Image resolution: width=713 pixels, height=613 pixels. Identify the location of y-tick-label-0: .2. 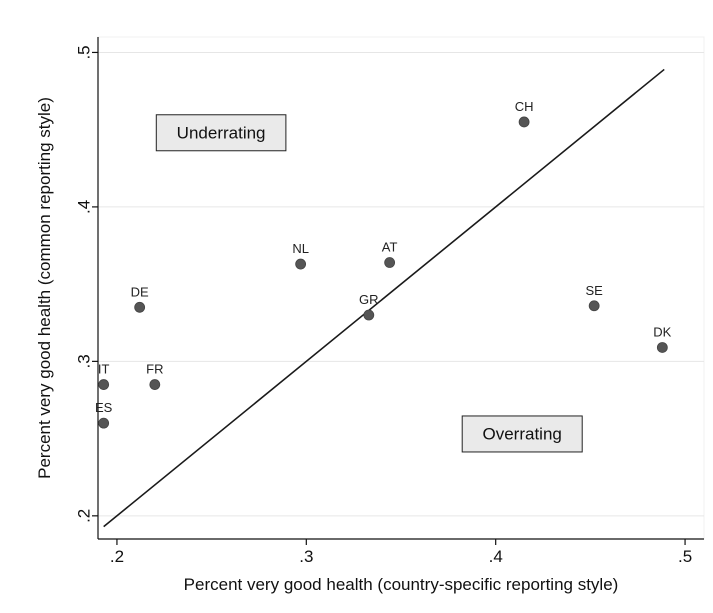
(83, 516).